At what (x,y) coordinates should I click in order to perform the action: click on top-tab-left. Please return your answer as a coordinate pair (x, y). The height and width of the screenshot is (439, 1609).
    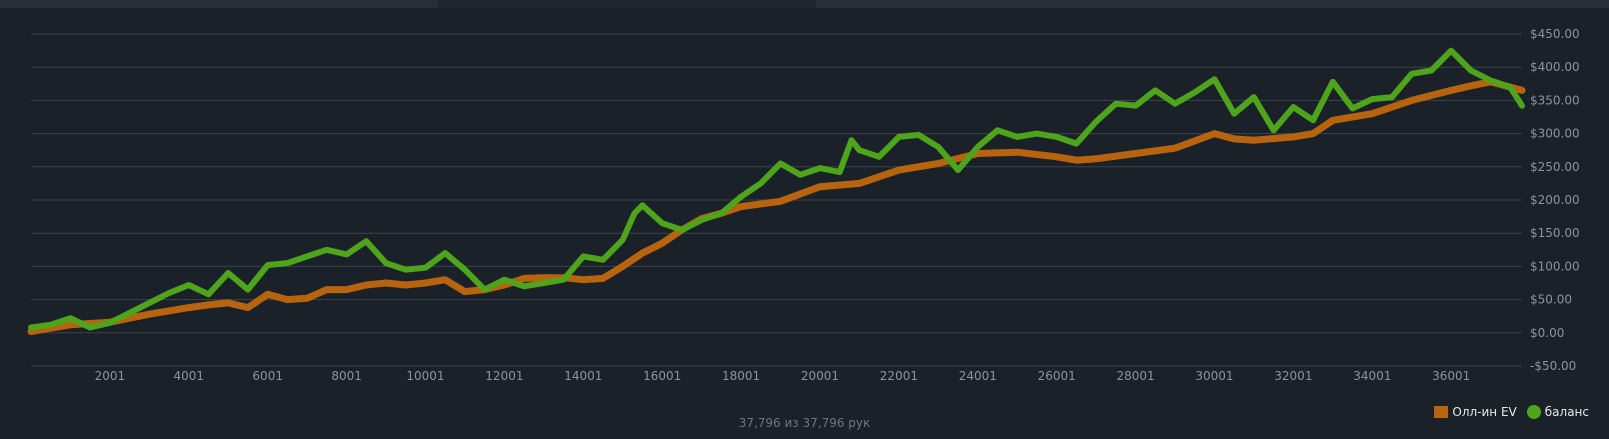
    Looking at the image, I should click on (219, 4).